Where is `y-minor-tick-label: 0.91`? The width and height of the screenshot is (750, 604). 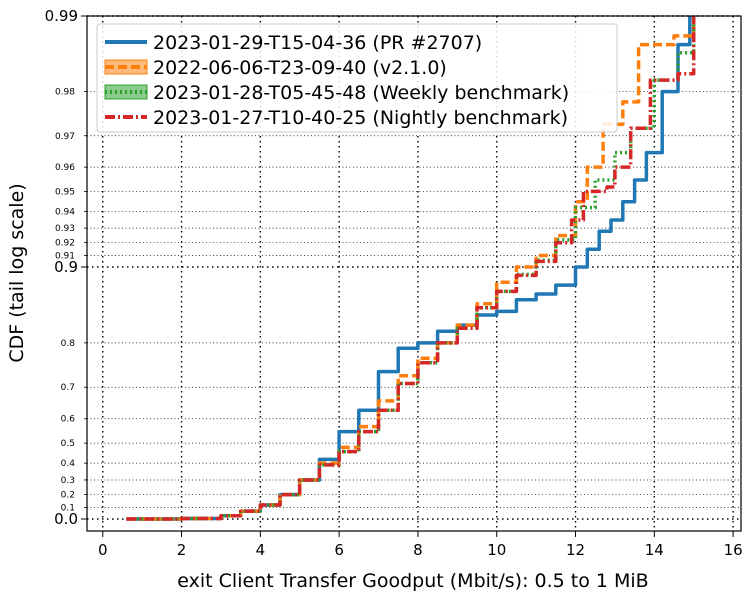 y-minor-tick-label: 0.91 is located at coordinates (65, 257).